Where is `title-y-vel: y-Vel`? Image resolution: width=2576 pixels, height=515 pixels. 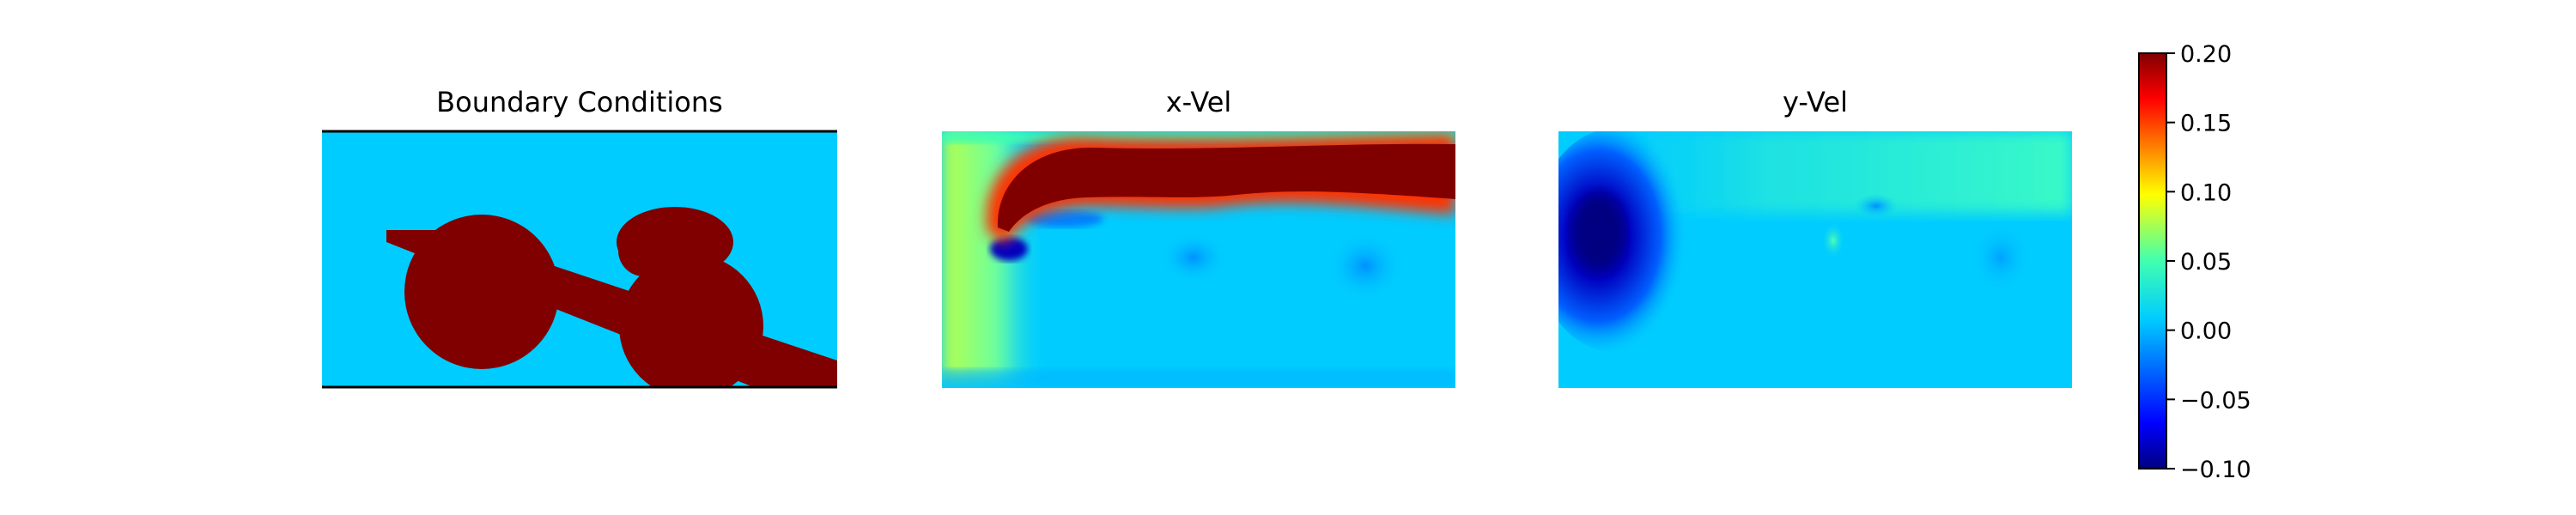
title-y-vel: y-Vel is located at coordinates (1815, 102).